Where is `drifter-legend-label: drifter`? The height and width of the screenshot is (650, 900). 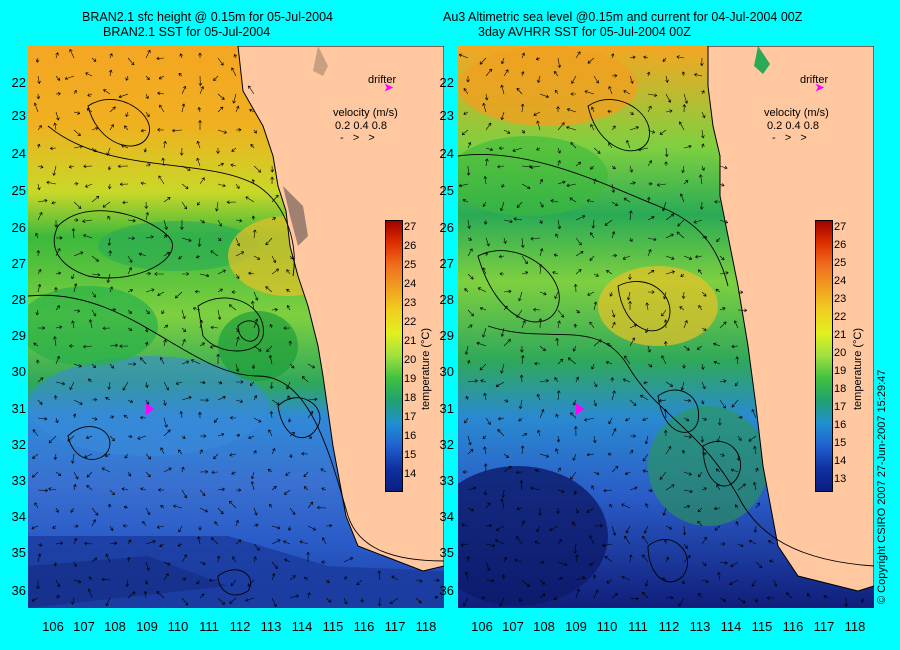 drifter-legend-label: drifter is located at coordinates (814, 80).